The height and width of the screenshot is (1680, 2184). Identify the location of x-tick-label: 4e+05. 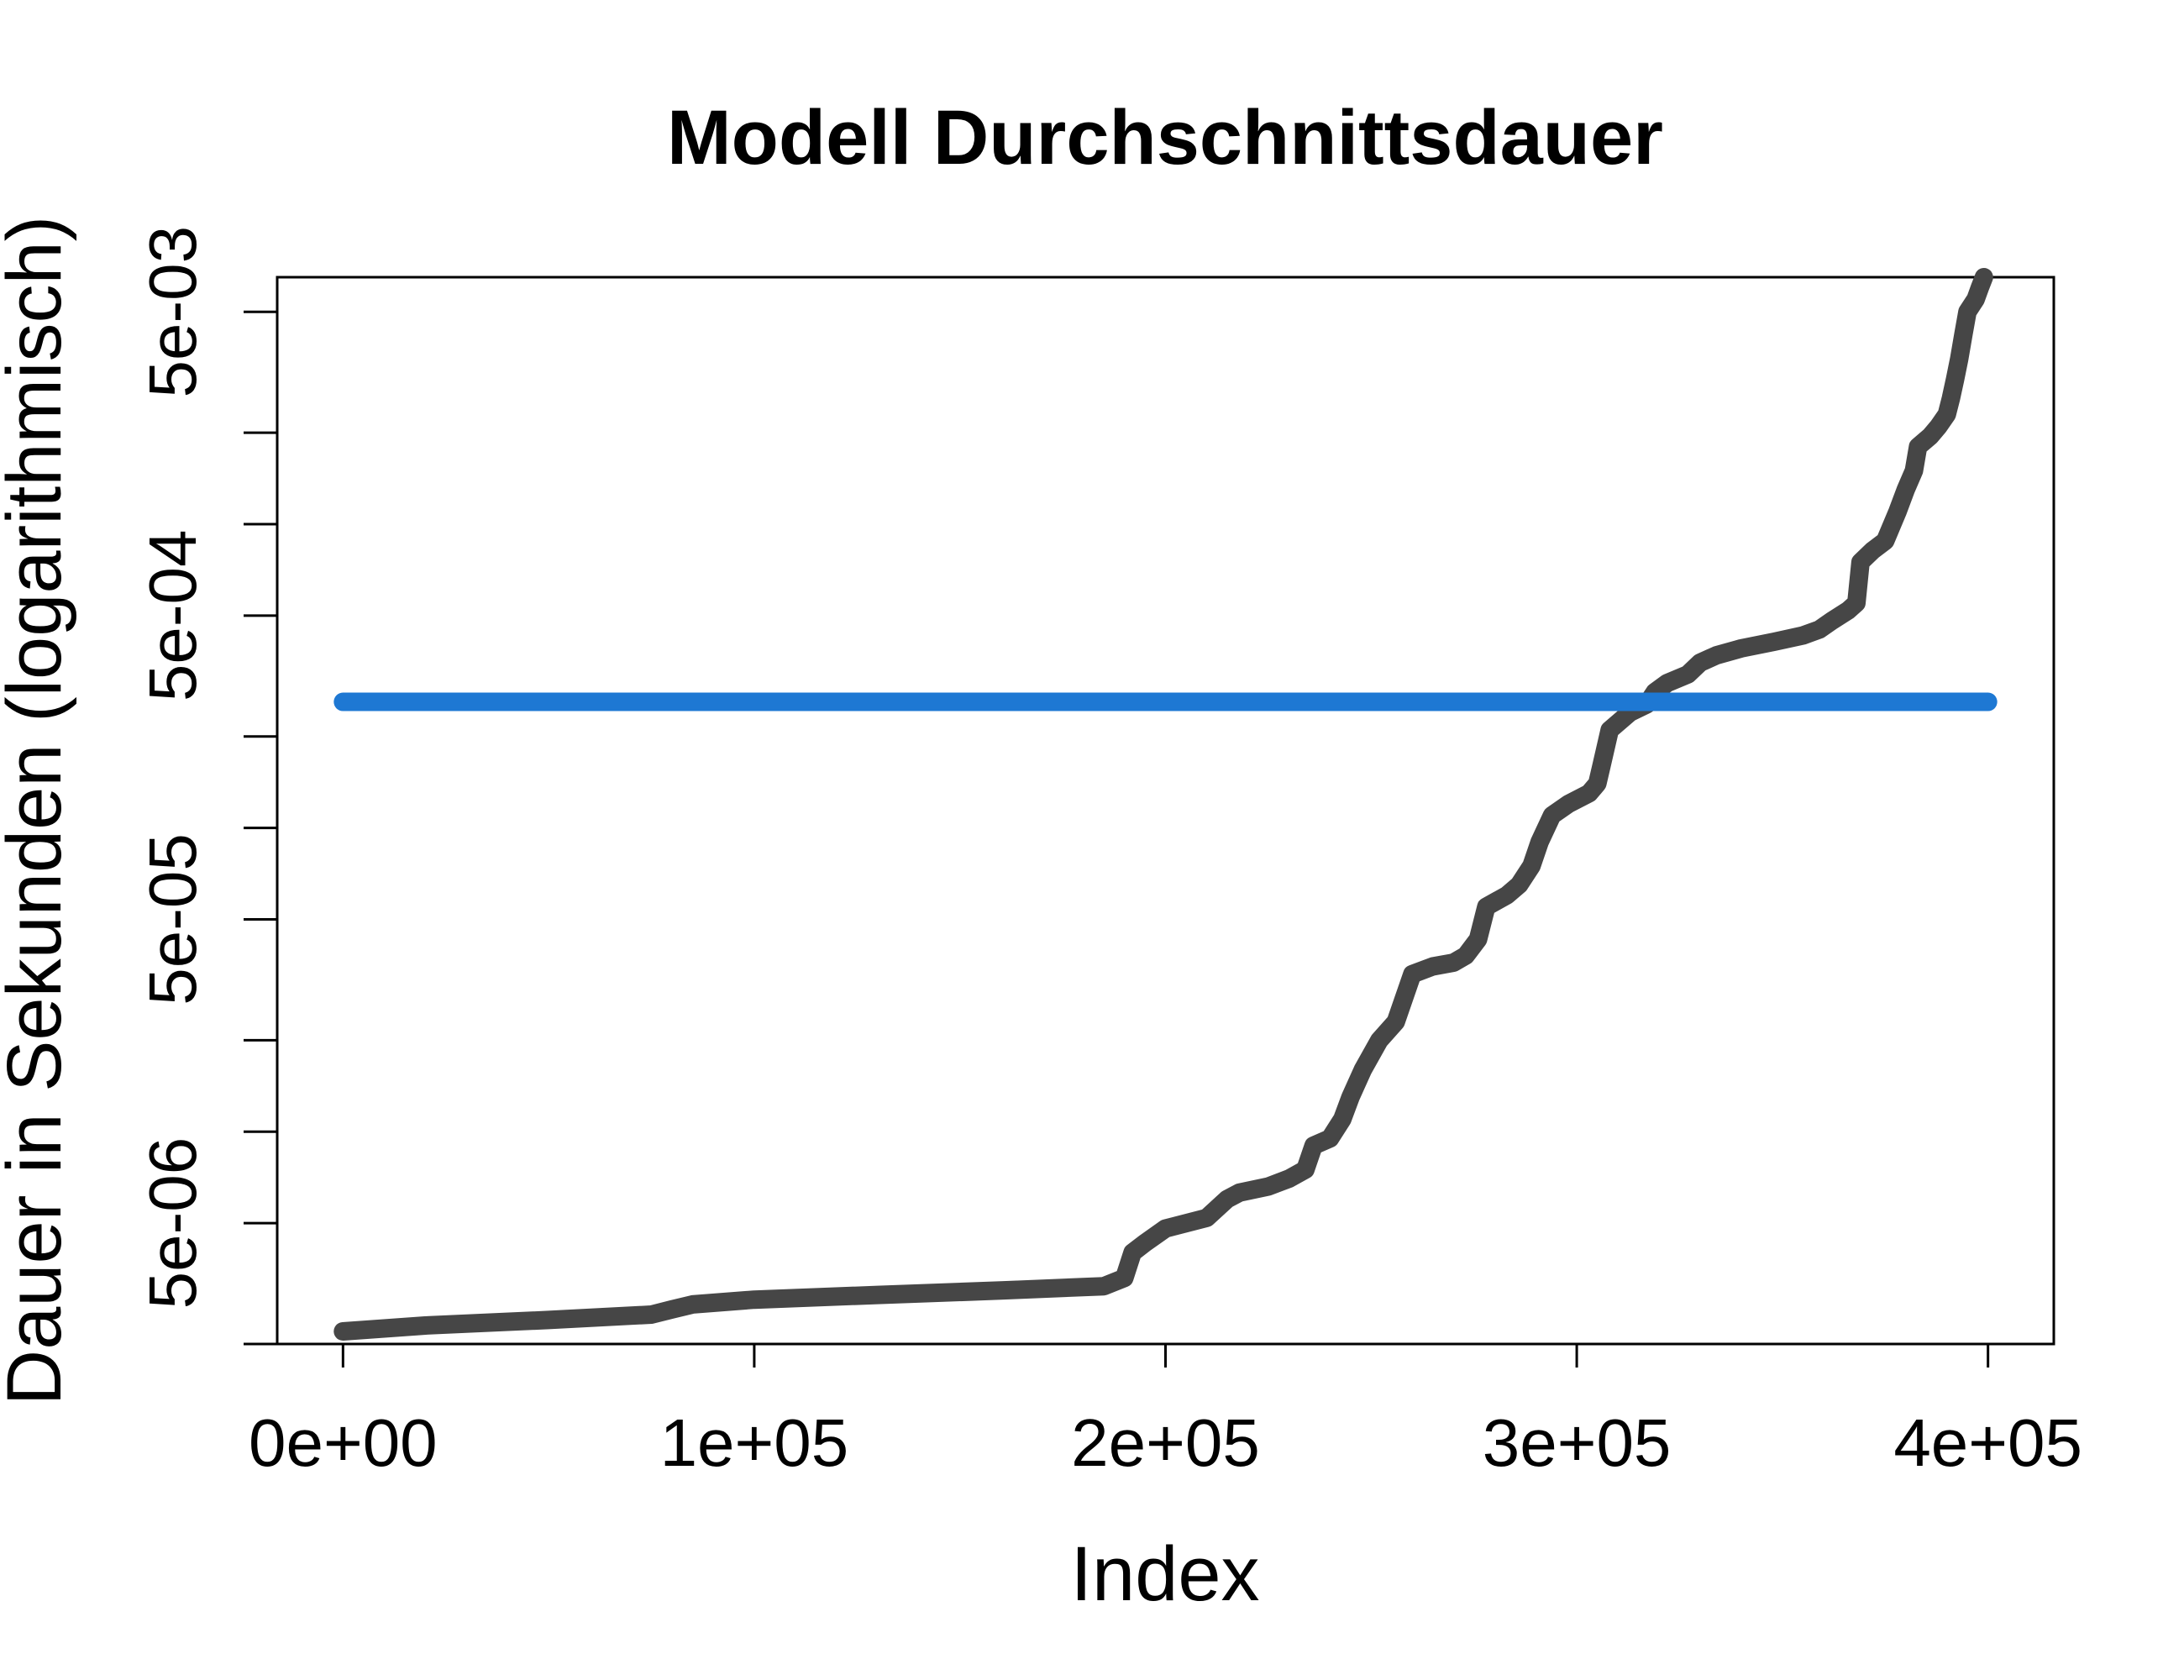
(1987, 1442).